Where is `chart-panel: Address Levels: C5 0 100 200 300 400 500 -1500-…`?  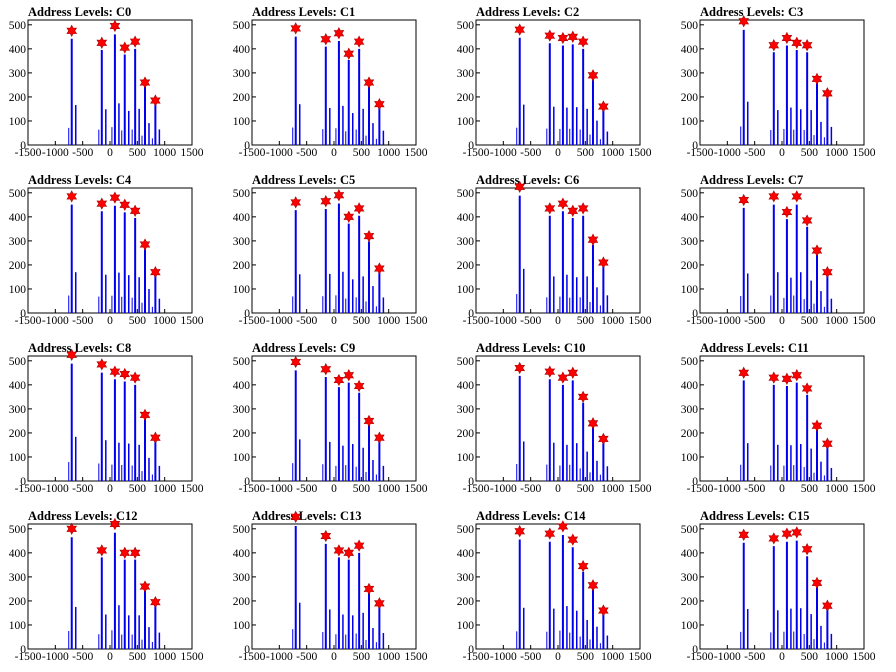 chart-panel: Address Levels: C5 0 100 200 300 400 500 -1500-… is located at coordinates (336, 252).